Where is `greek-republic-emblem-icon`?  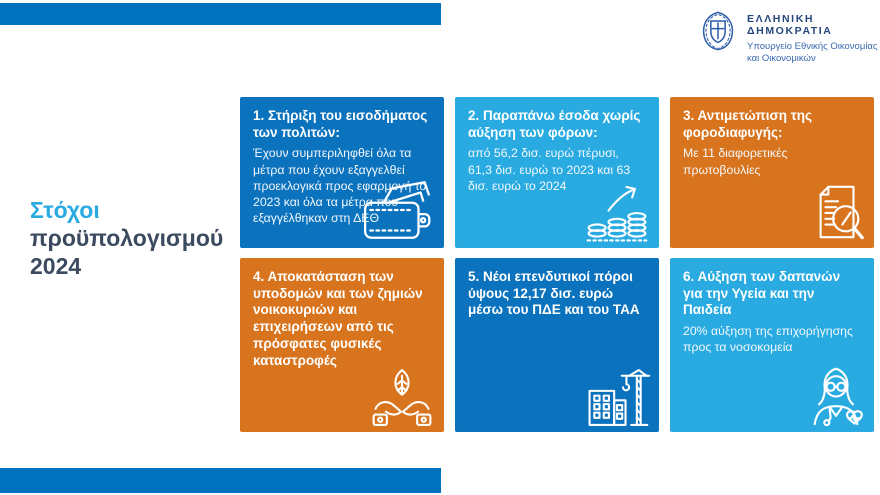 greek-republic-emblem-icon is located at coordinates (718, 30).